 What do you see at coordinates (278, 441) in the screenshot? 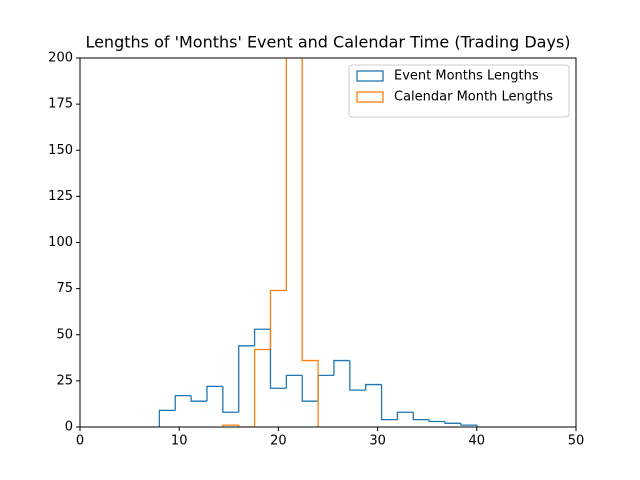
I see `x-tick-label: 20` at bounding box center [278, 441].